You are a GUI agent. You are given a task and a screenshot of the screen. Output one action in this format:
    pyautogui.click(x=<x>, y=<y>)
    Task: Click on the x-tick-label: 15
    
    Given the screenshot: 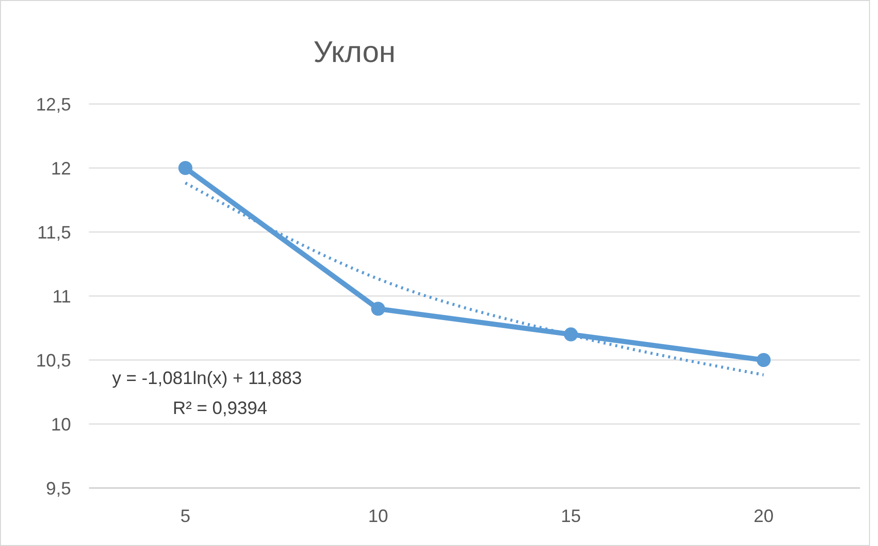 What is the action you would take?
    pyautogui.click(x=570, y=516)
    